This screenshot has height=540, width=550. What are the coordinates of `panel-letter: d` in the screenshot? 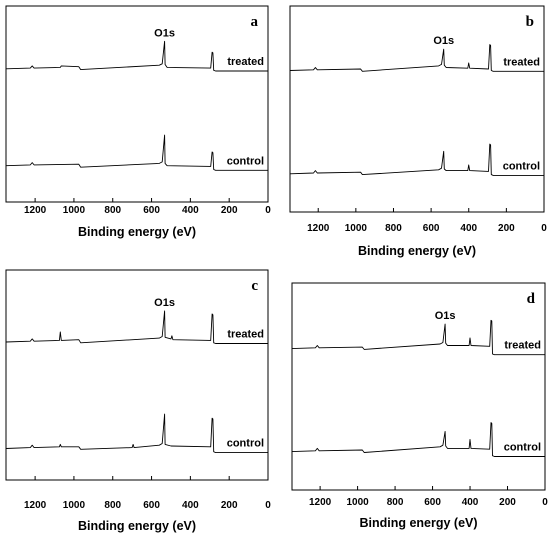 It's located at (531, 299).